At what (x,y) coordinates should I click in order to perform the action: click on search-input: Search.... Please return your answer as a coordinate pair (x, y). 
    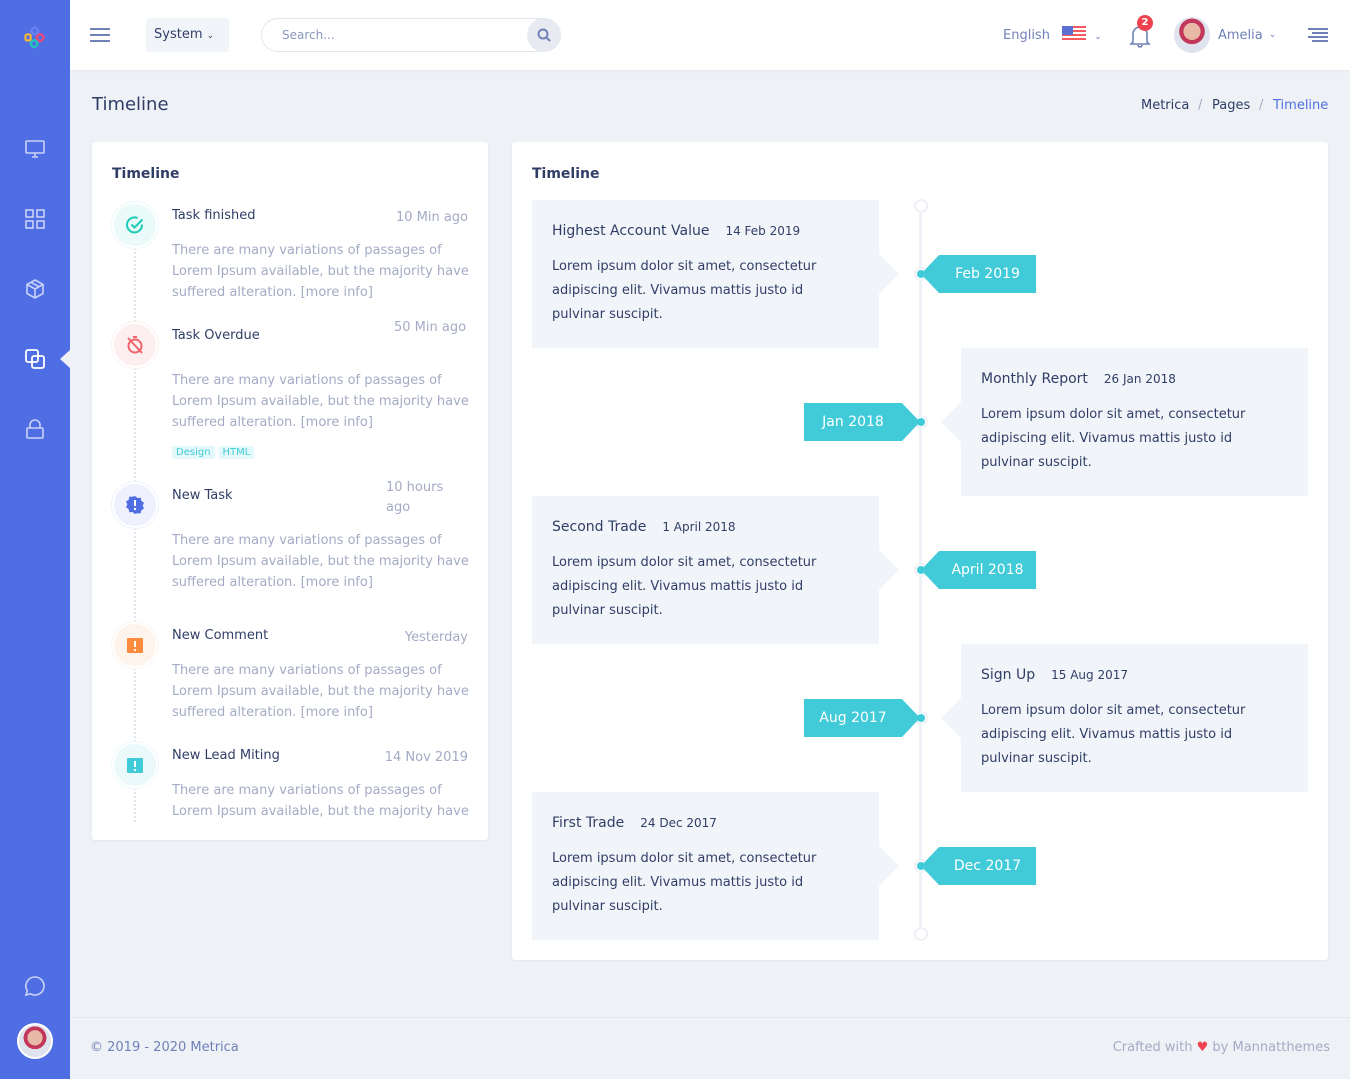
    Looking at the image, I should click on (411, 35).